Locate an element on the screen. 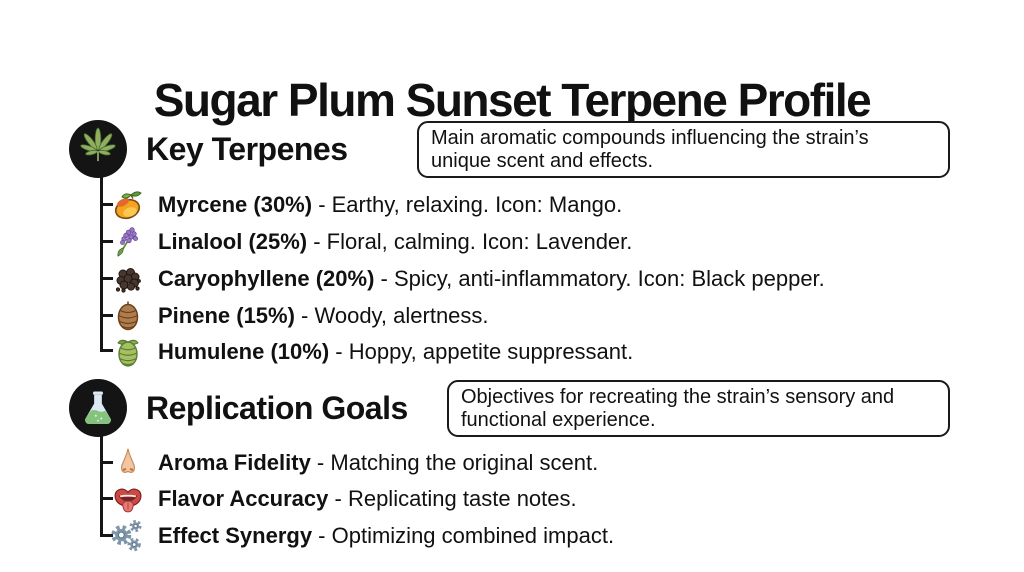 This screenshot has width=1024, height=572. description-line: unique scent and effects. is located at coordinates (542, 160).